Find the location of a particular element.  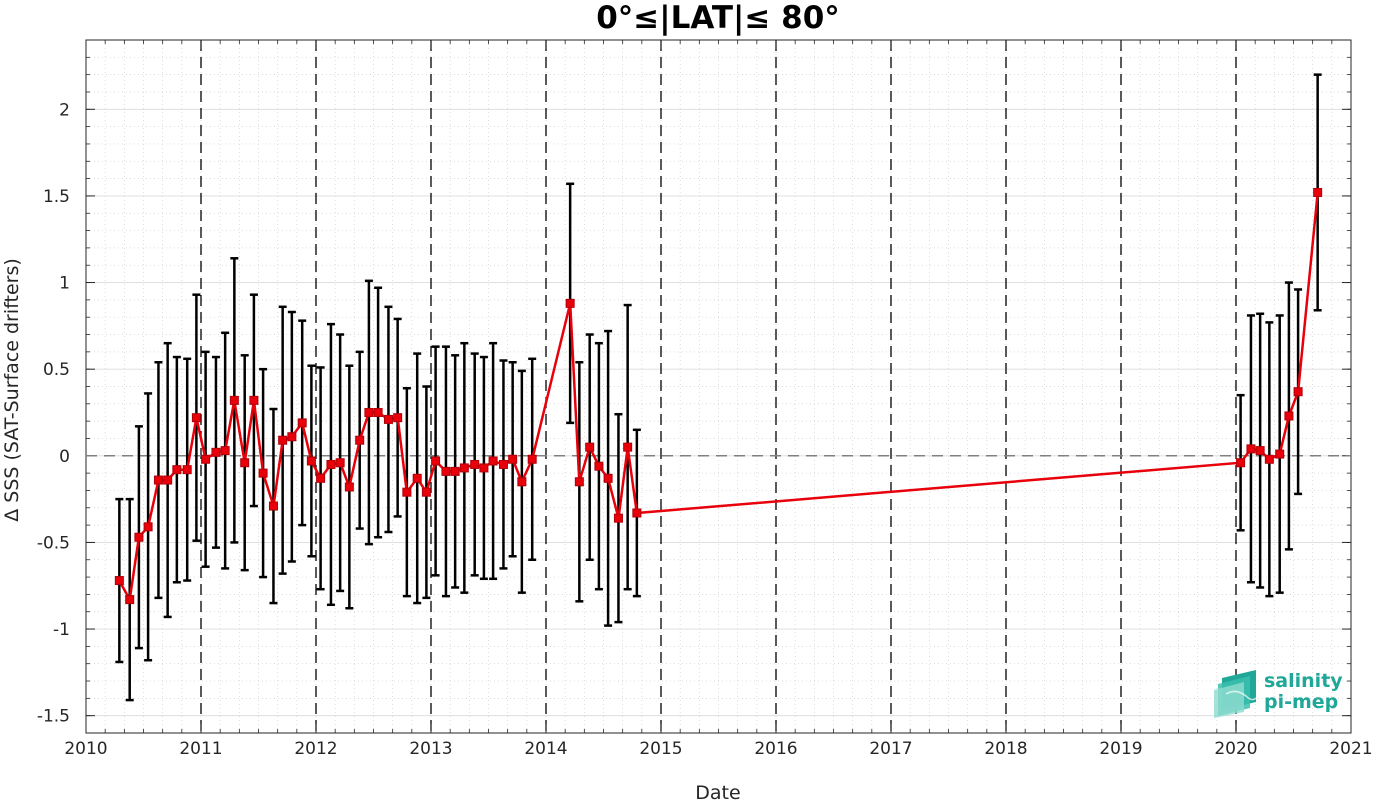

logo-text-line2: pi-mep is located at coordinates (1301, 702).